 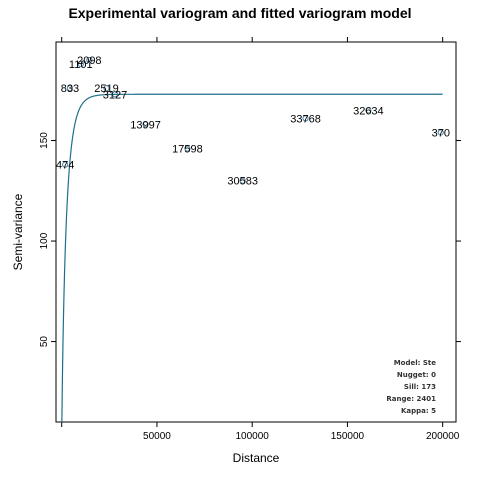 What do you see at coordinates (415, 363) in the screenshot?
I see `model-info-line: Model: Ste` at bounding box center [415, 363].